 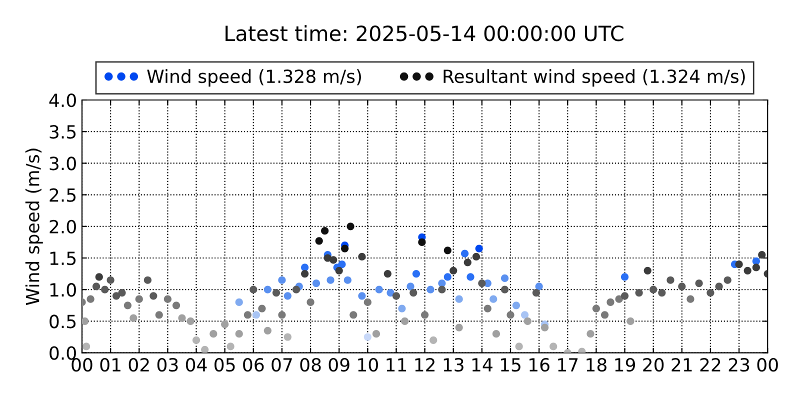 What do you see at coordinates (425, 33) in the screenshot?
I see `chart-title: Latest time: 2025-05-14 00:00:00 UTC` at bounding box center [425, 33].